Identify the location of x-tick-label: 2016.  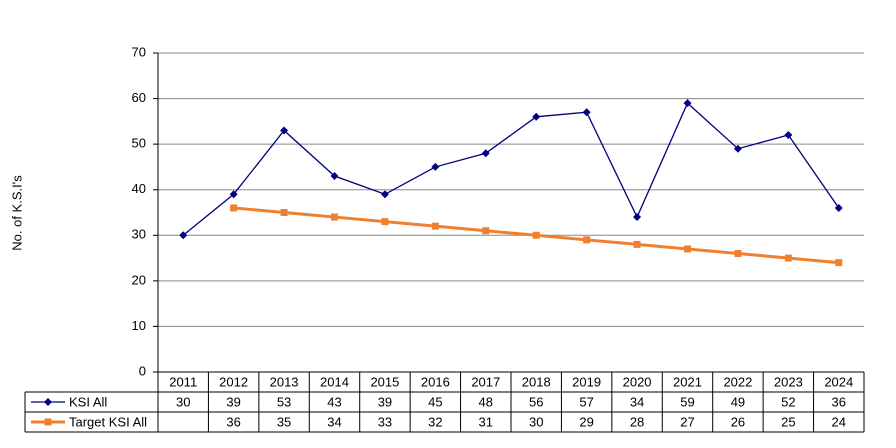
(435, 381).